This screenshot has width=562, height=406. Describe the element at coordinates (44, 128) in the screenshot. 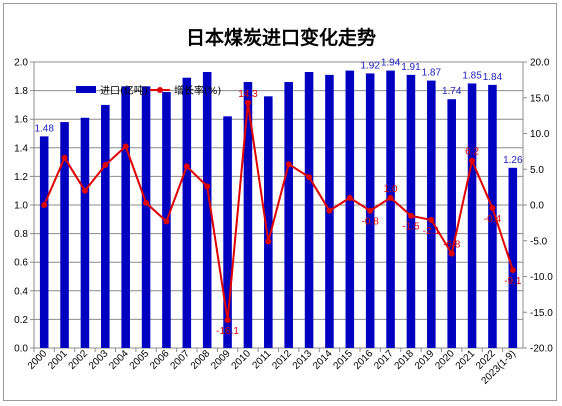

I see `bar-value-label: 1.48` at that location.